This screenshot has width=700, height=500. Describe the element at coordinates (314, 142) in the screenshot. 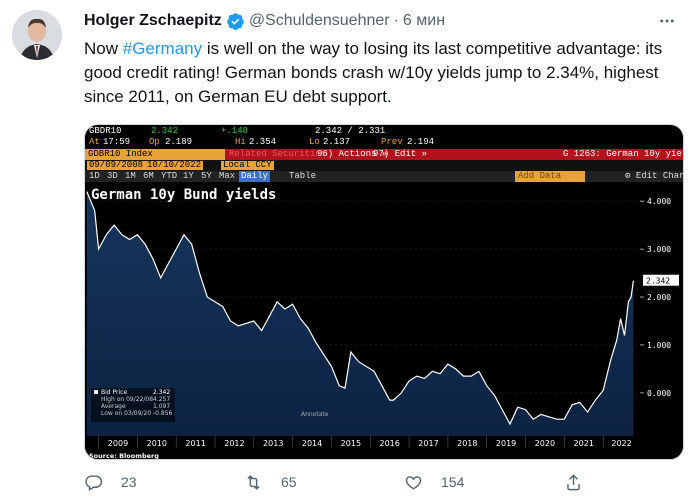

I see `lo-label: Lo` at that location.